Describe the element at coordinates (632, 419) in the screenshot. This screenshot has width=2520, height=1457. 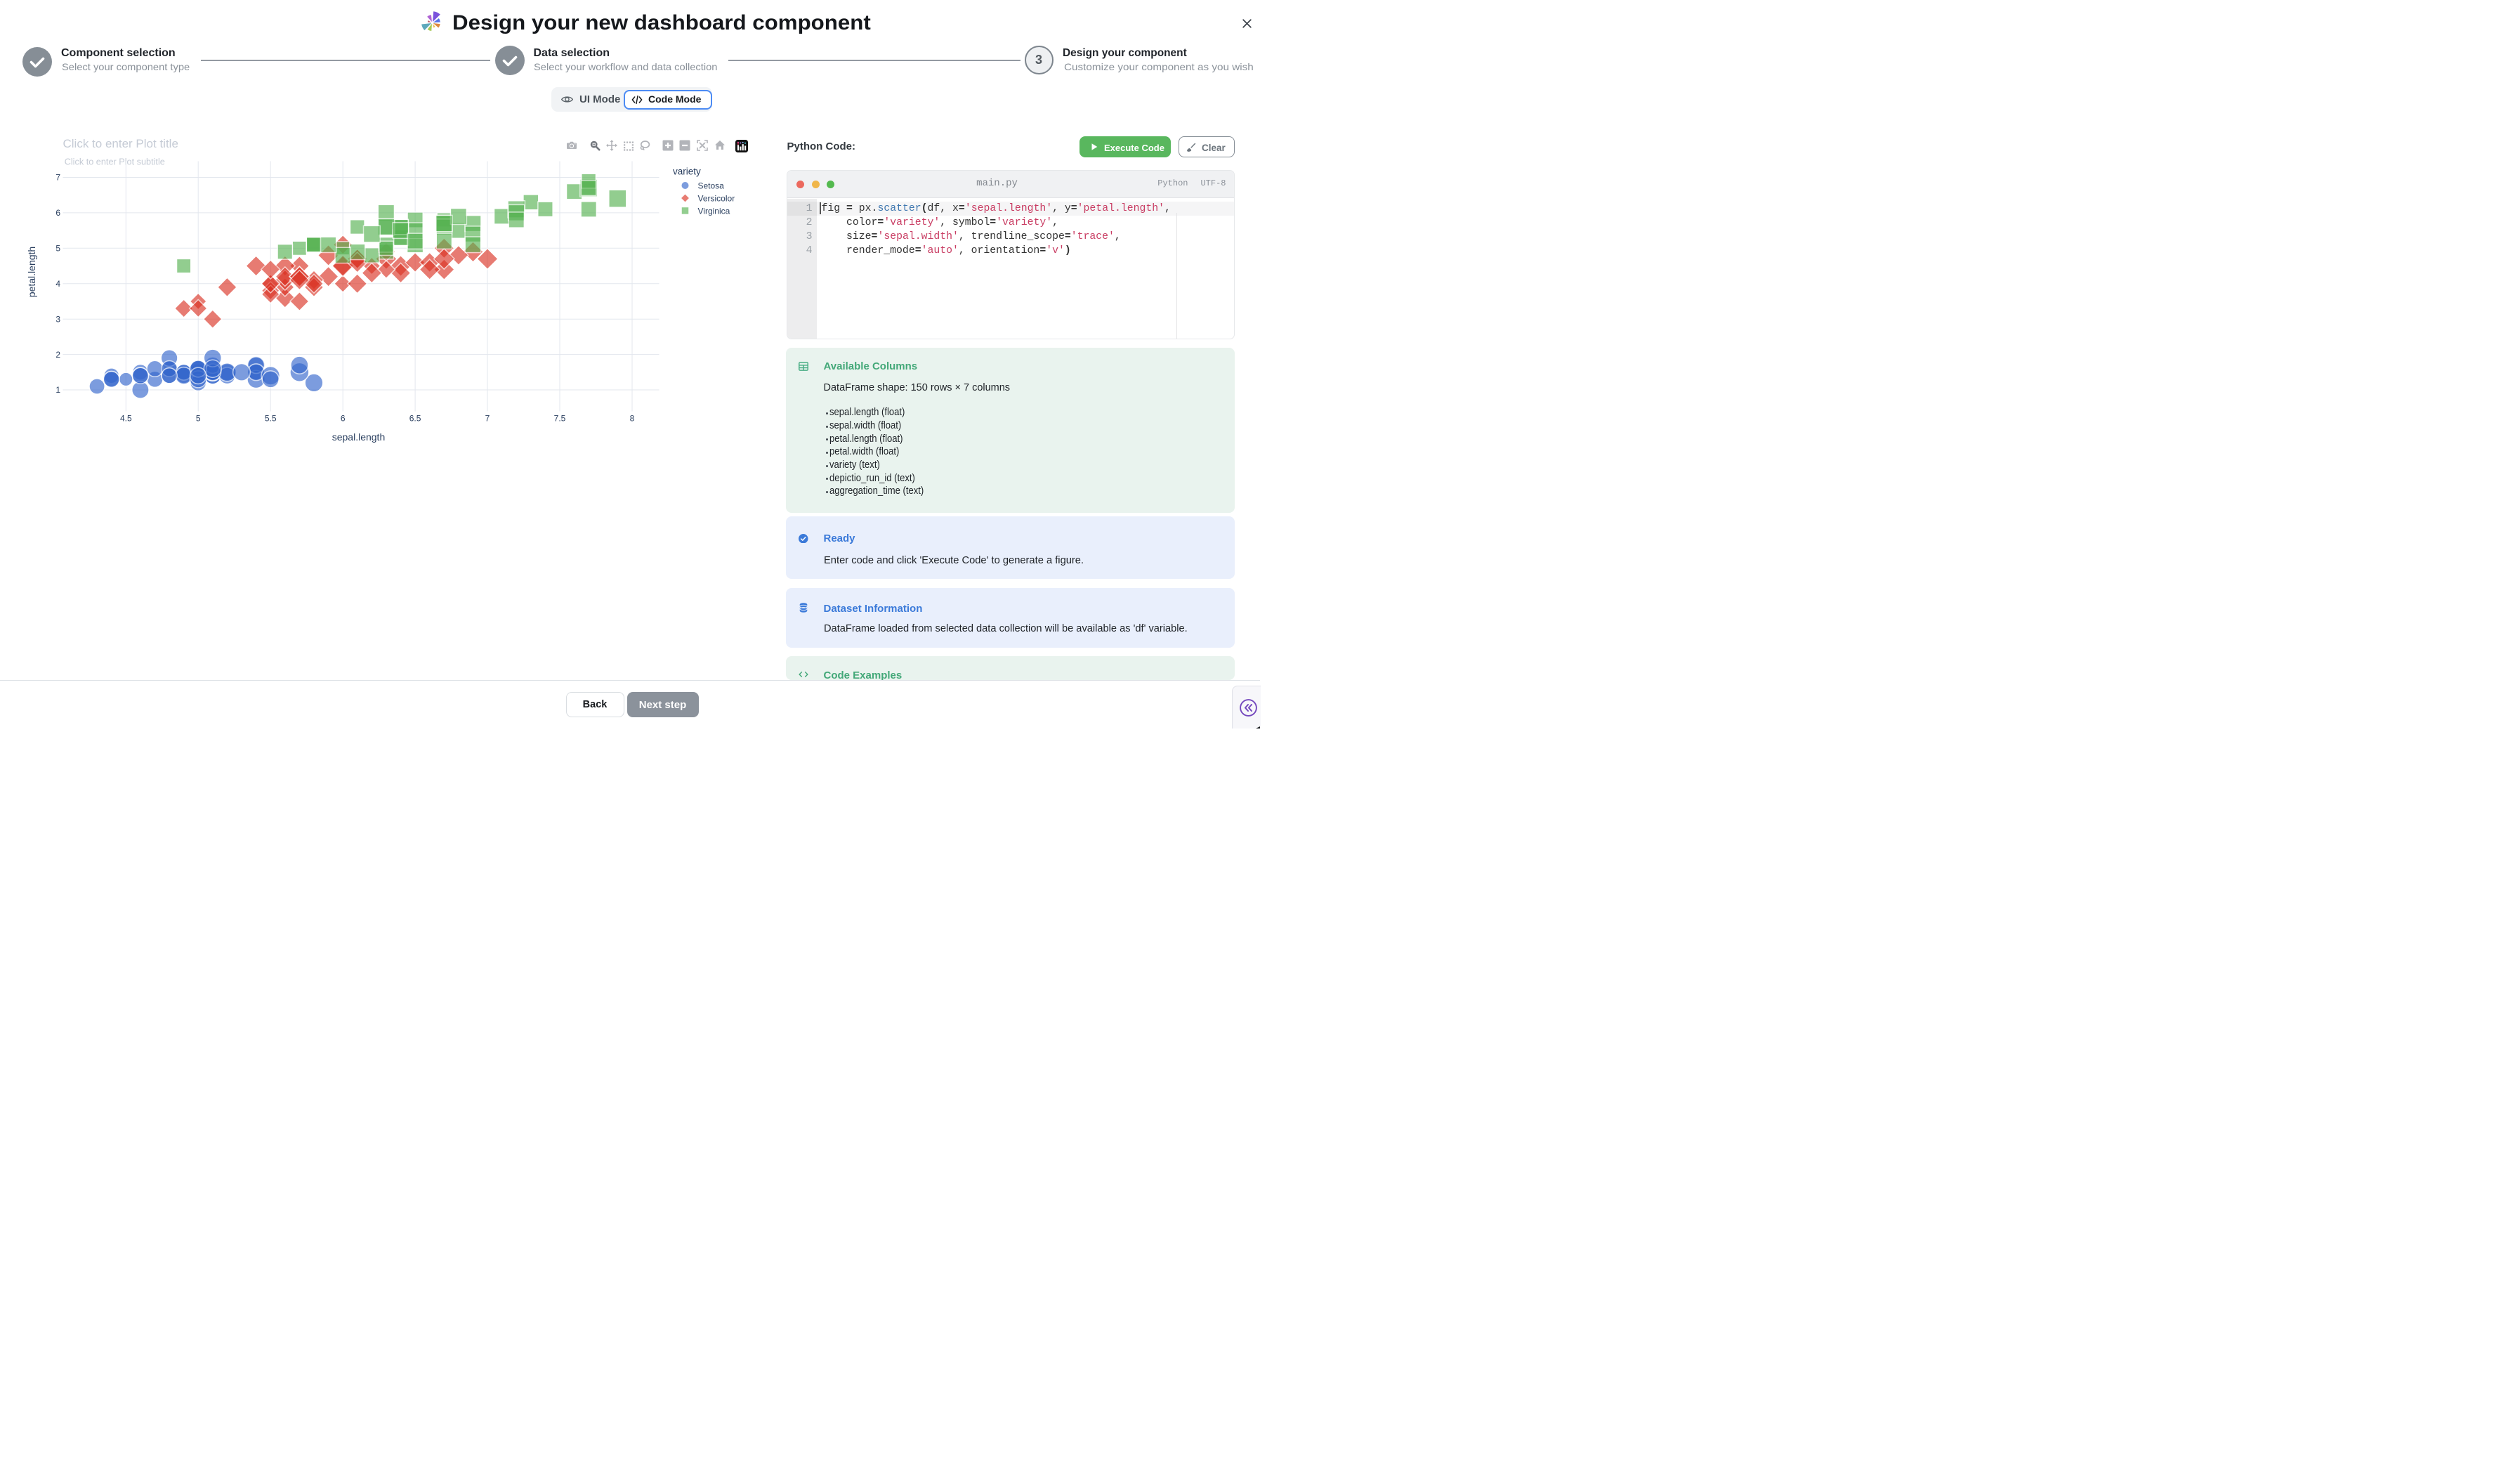
I see `svg-text: 8` at that location.